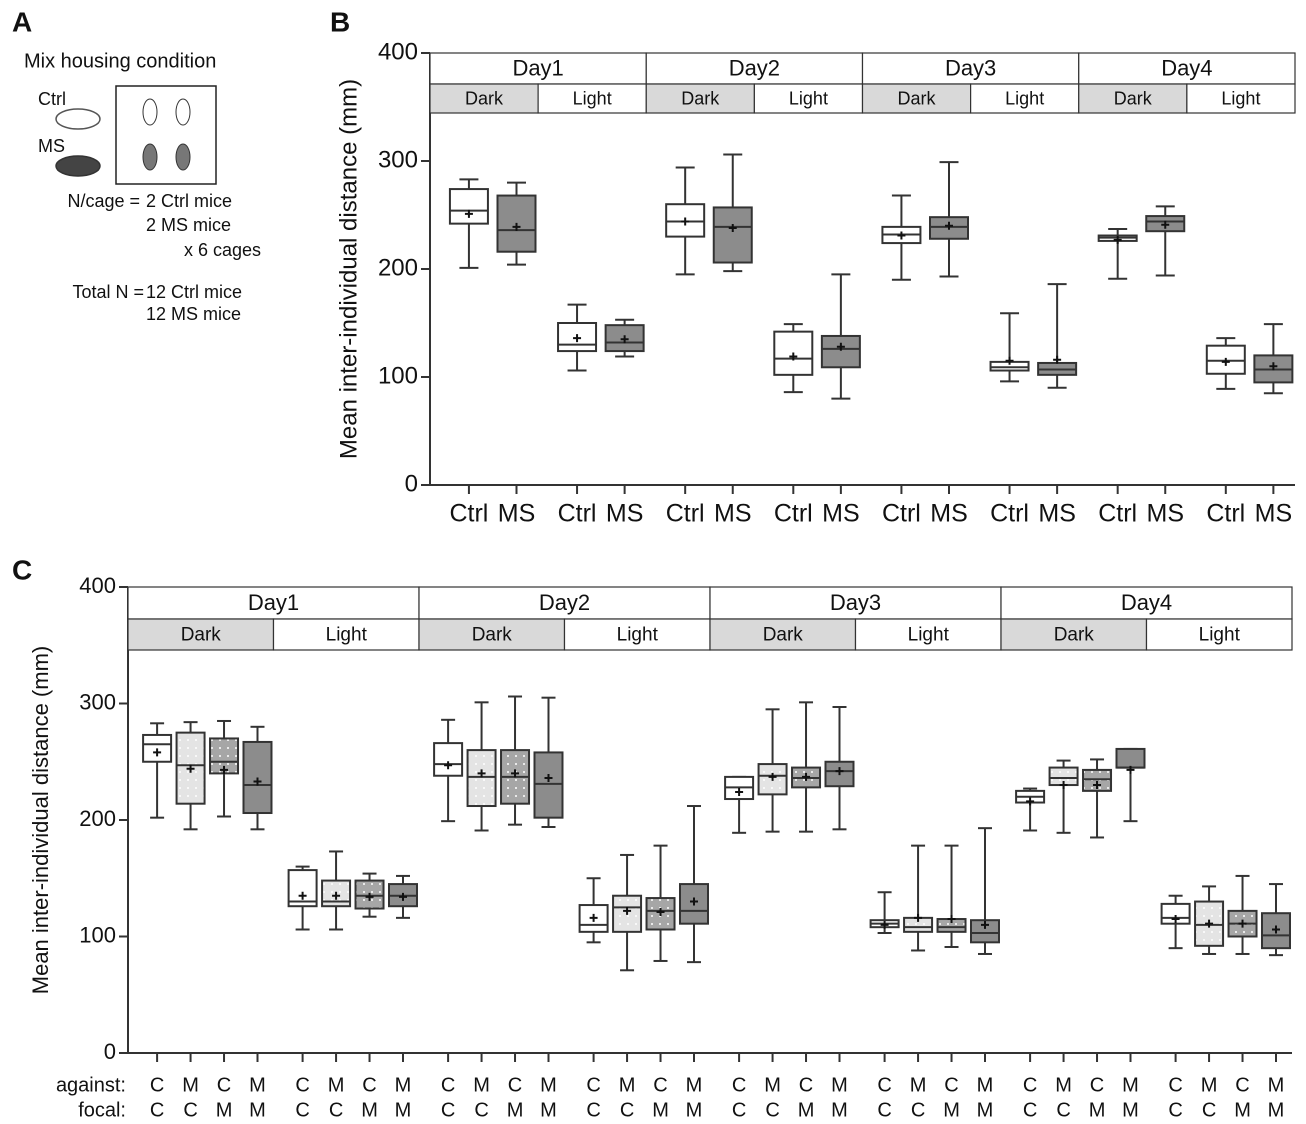  I want to click on day-label: Day2, so click(754, 67).